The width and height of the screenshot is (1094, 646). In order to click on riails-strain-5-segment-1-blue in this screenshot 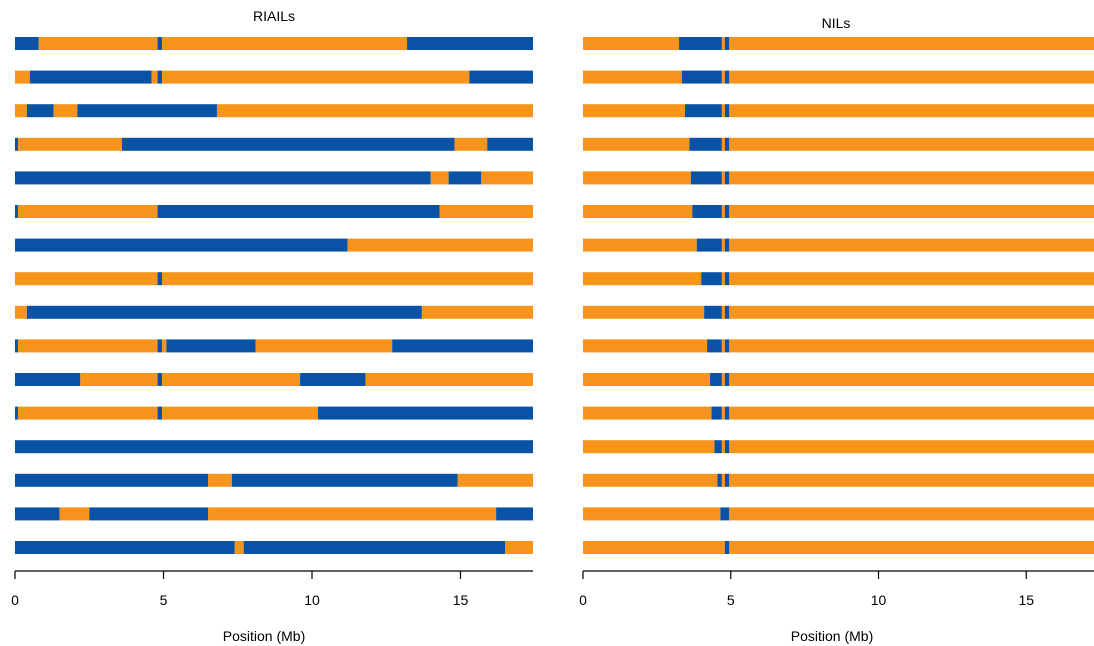, I will do `click(223, 178)`.